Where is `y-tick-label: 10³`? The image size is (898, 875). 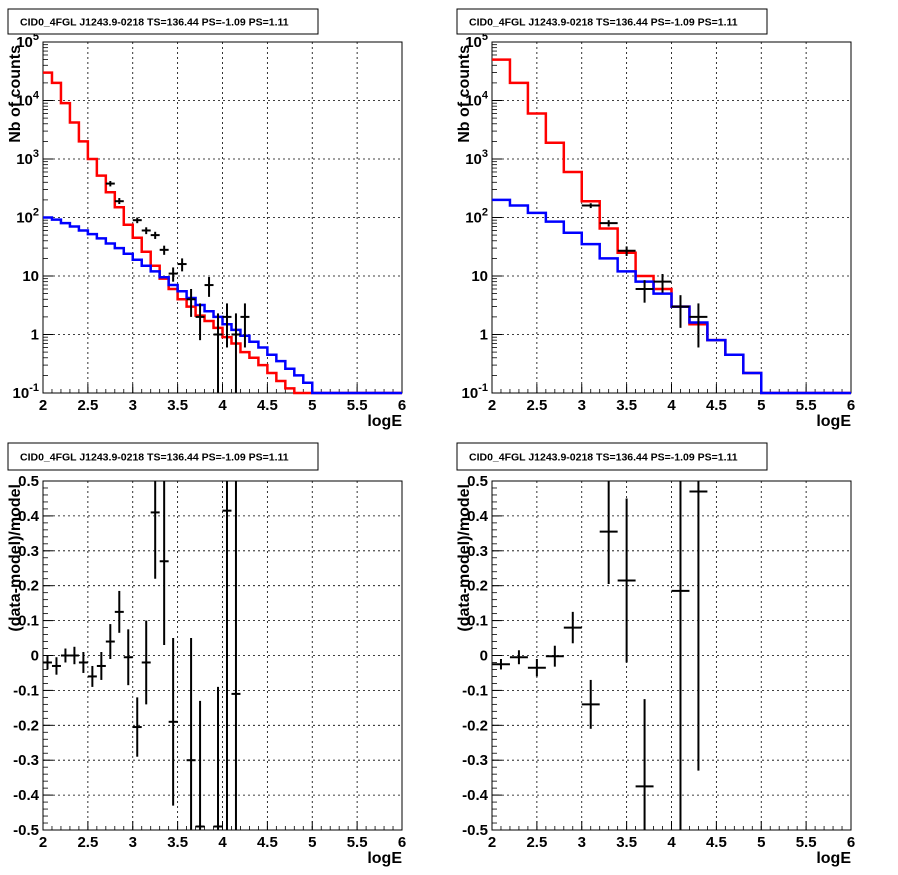 y-tick-label: 10³ is located at coordinates (476, 158).